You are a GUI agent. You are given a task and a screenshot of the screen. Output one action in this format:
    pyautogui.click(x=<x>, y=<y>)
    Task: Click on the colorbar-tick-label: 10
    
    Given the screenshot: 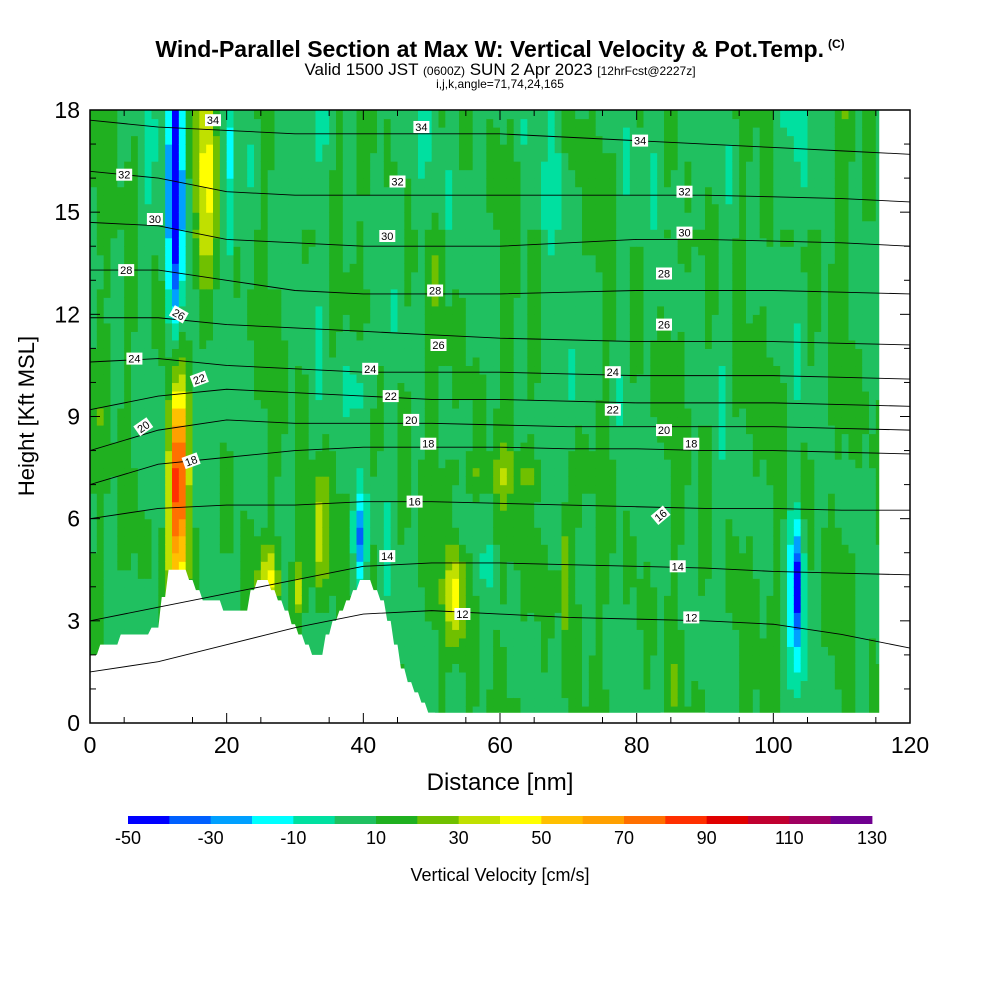 What is the action you would take?
    pyautogui.click(x=376, y=838)
    